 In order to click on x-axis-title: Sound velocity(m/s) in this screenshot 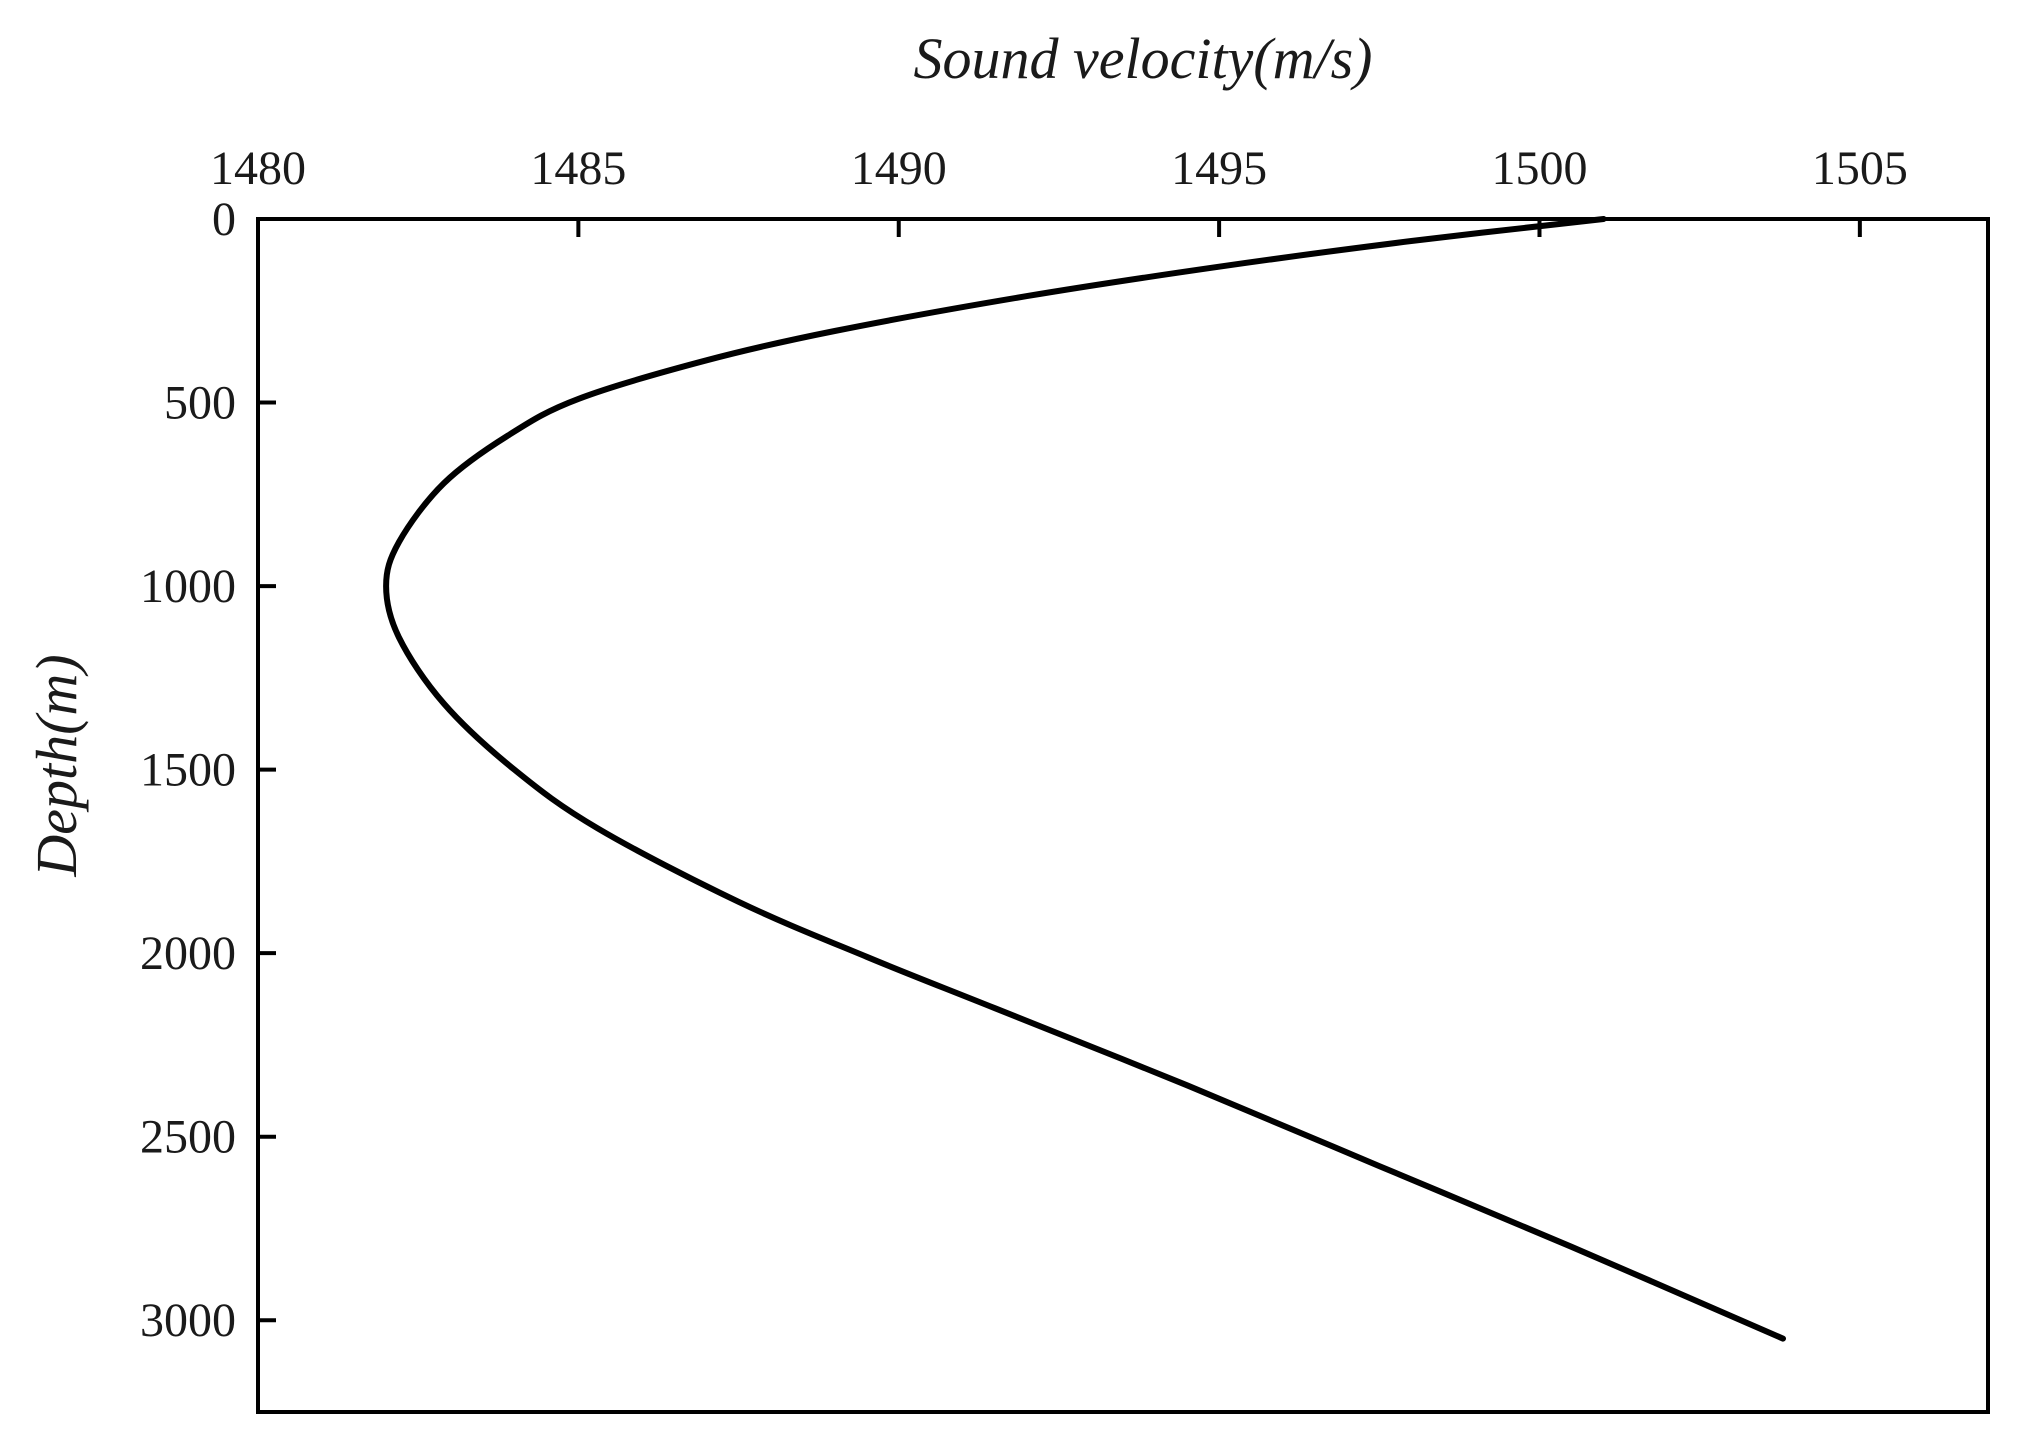, I will do `click(1142, 58)`.